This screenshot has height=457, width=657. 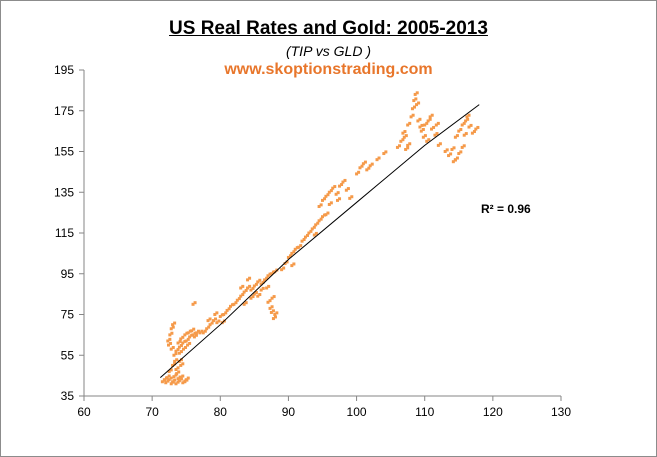 What do you see at coordinates (506, 209) in the screenshot?
I see `r-squared-label: R² = 0.96` at bounding box center [506, 209].